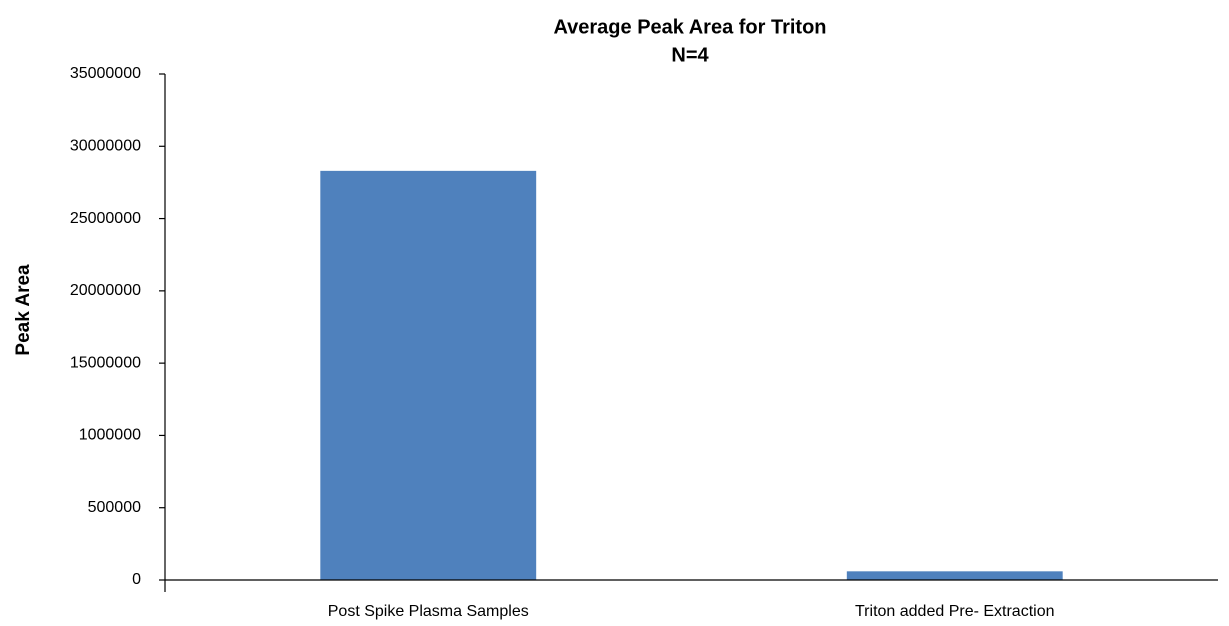 The height and width of the screenshot is (626, 1229). What do you see at coordinates (23, 310) in the screenshot?
I see `y-axis-label: Peak Area` at bounding box center [23, 310].